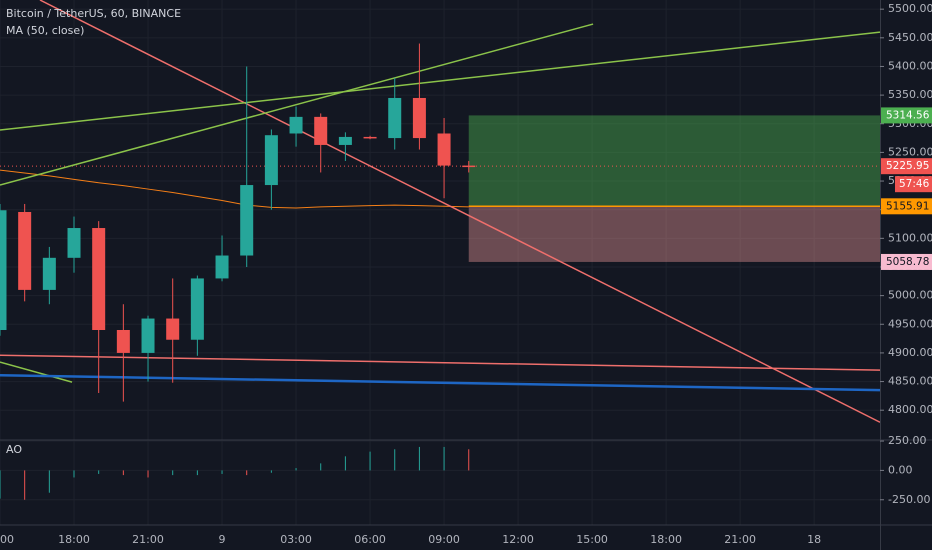  I want to click on ma-line, so click(234, 189).